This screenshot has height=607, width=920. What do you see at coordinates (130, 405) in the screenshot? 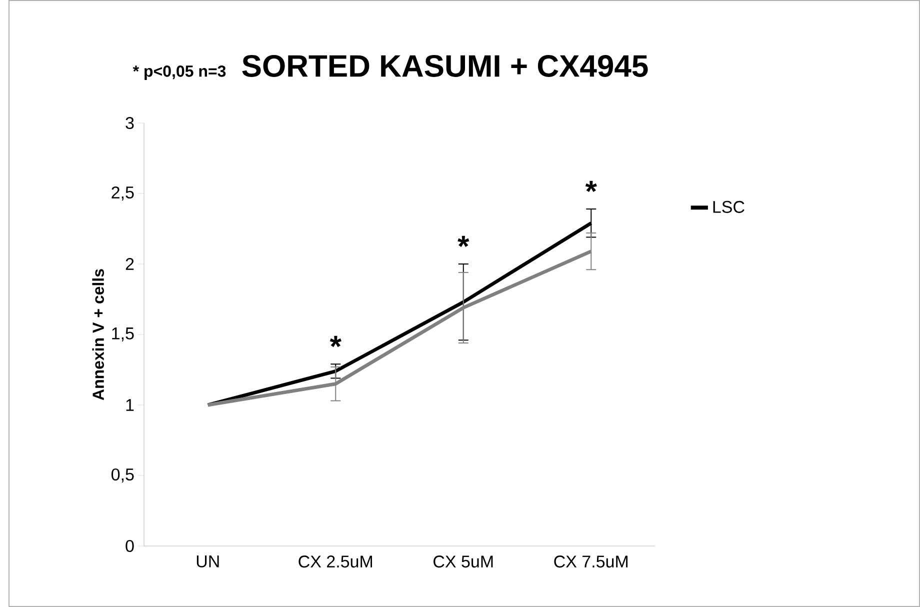
I see `y-tick-label: 1` at bounding box center [130, 405].